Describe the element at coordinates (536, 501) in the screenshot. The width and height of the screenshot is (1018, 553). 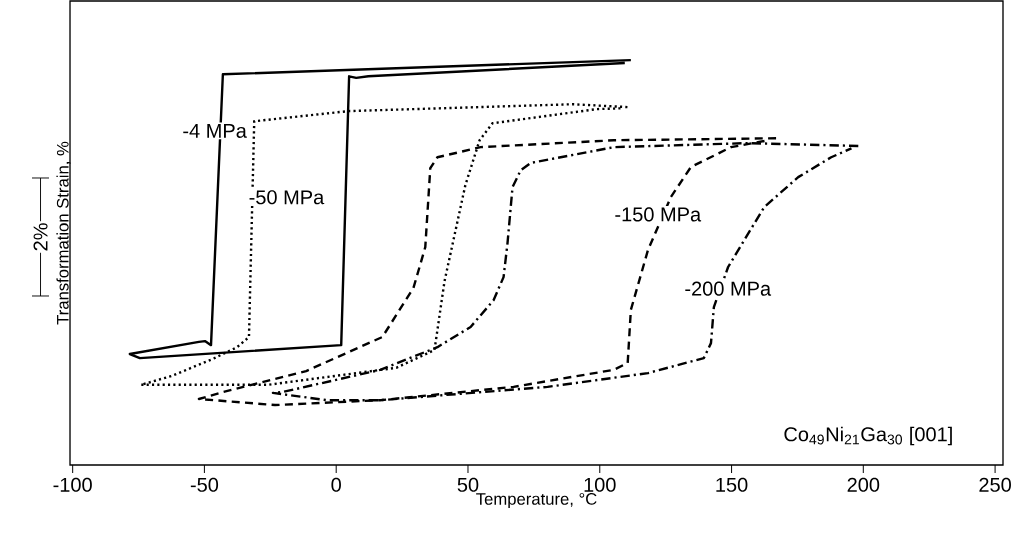
I see `x-axis-title: Temperature, °C` at that location.